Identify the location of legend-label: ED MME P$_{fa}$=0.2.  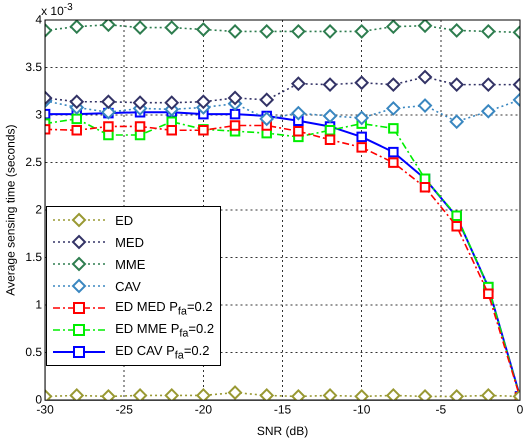
(164, 330).